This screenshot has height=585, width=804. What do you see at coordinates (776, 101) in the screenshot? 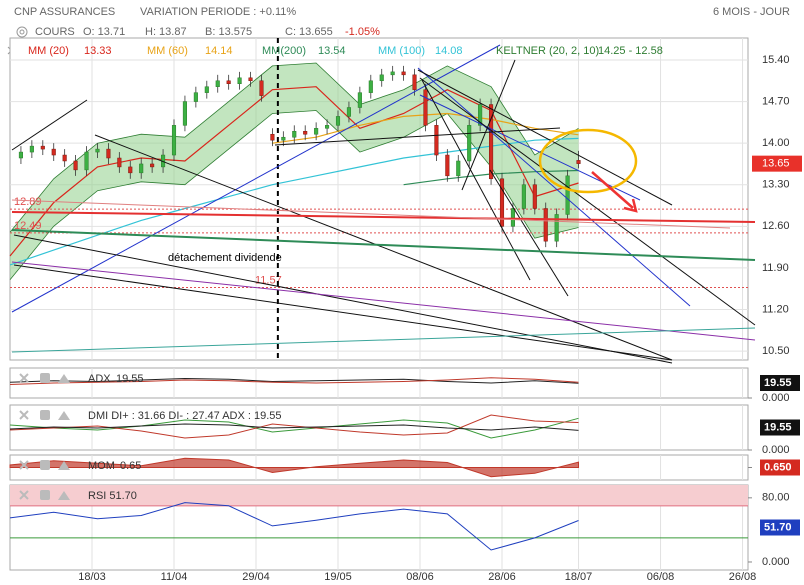
I see `y-tick-label: 14.70` at bounding box center [776, 101].